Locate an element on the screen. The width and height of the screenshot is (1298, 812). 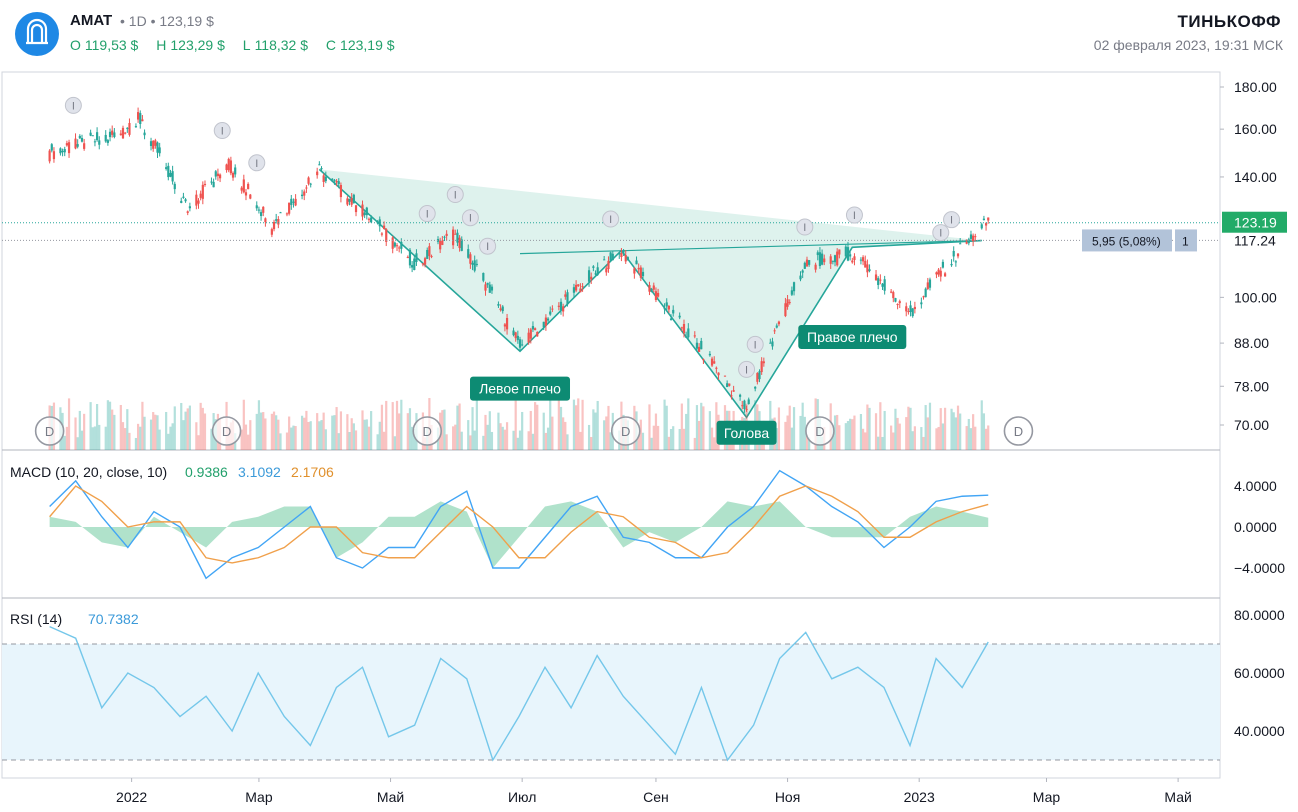
macd-value: 2.1706 is located at coordinates (312, 472).